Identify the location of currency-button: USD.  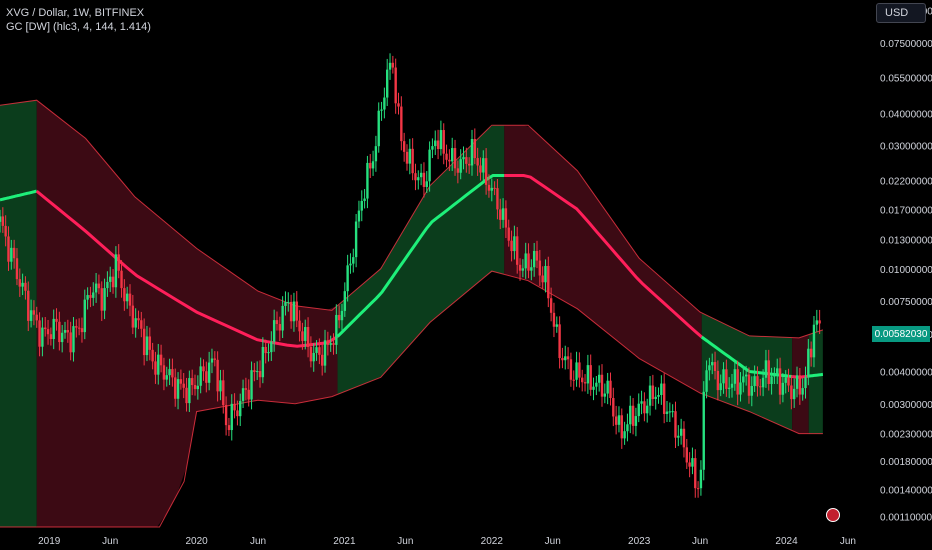
(901, 13).